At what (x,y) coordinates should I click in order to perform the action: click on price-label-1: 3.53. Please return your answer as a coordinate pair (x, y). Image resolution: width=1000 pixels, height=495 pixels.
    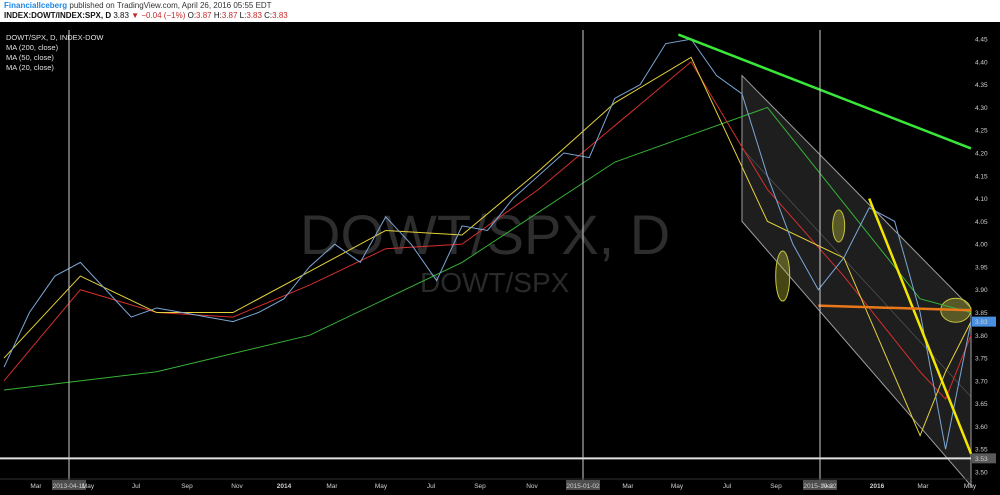
    Looking at the image, I should click on (981, 459).